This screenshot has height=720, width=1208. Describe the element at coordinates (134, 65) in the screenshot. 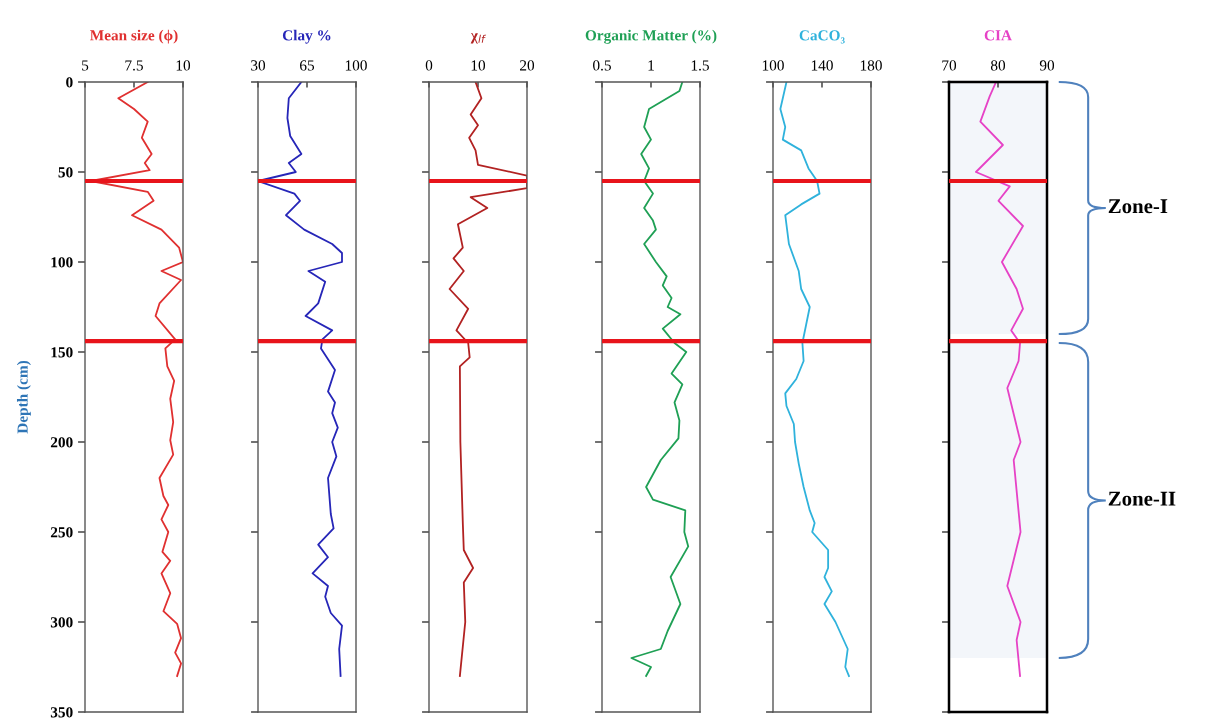

I see `x-tick-label: 7.5` at that location.